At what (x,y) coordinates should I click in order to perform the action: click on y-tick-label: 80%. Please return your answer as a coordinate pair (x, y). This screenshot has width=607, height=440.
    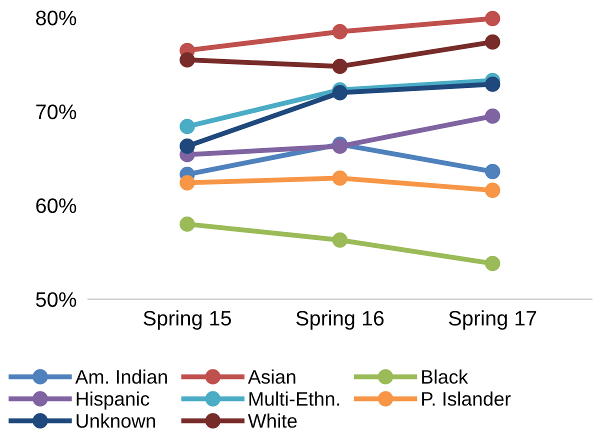
    Looking at the image, I should click on (56, 18).